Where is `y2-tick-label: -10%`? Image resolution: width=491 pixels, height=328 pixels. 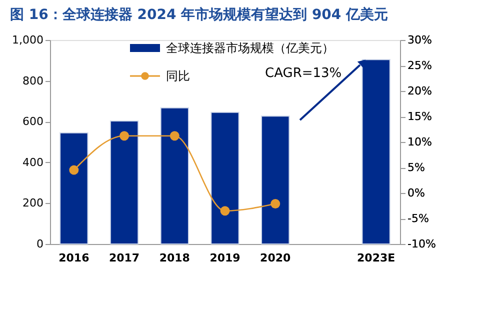
y2-tick-label: -10% is located at coordinates (422, 244).